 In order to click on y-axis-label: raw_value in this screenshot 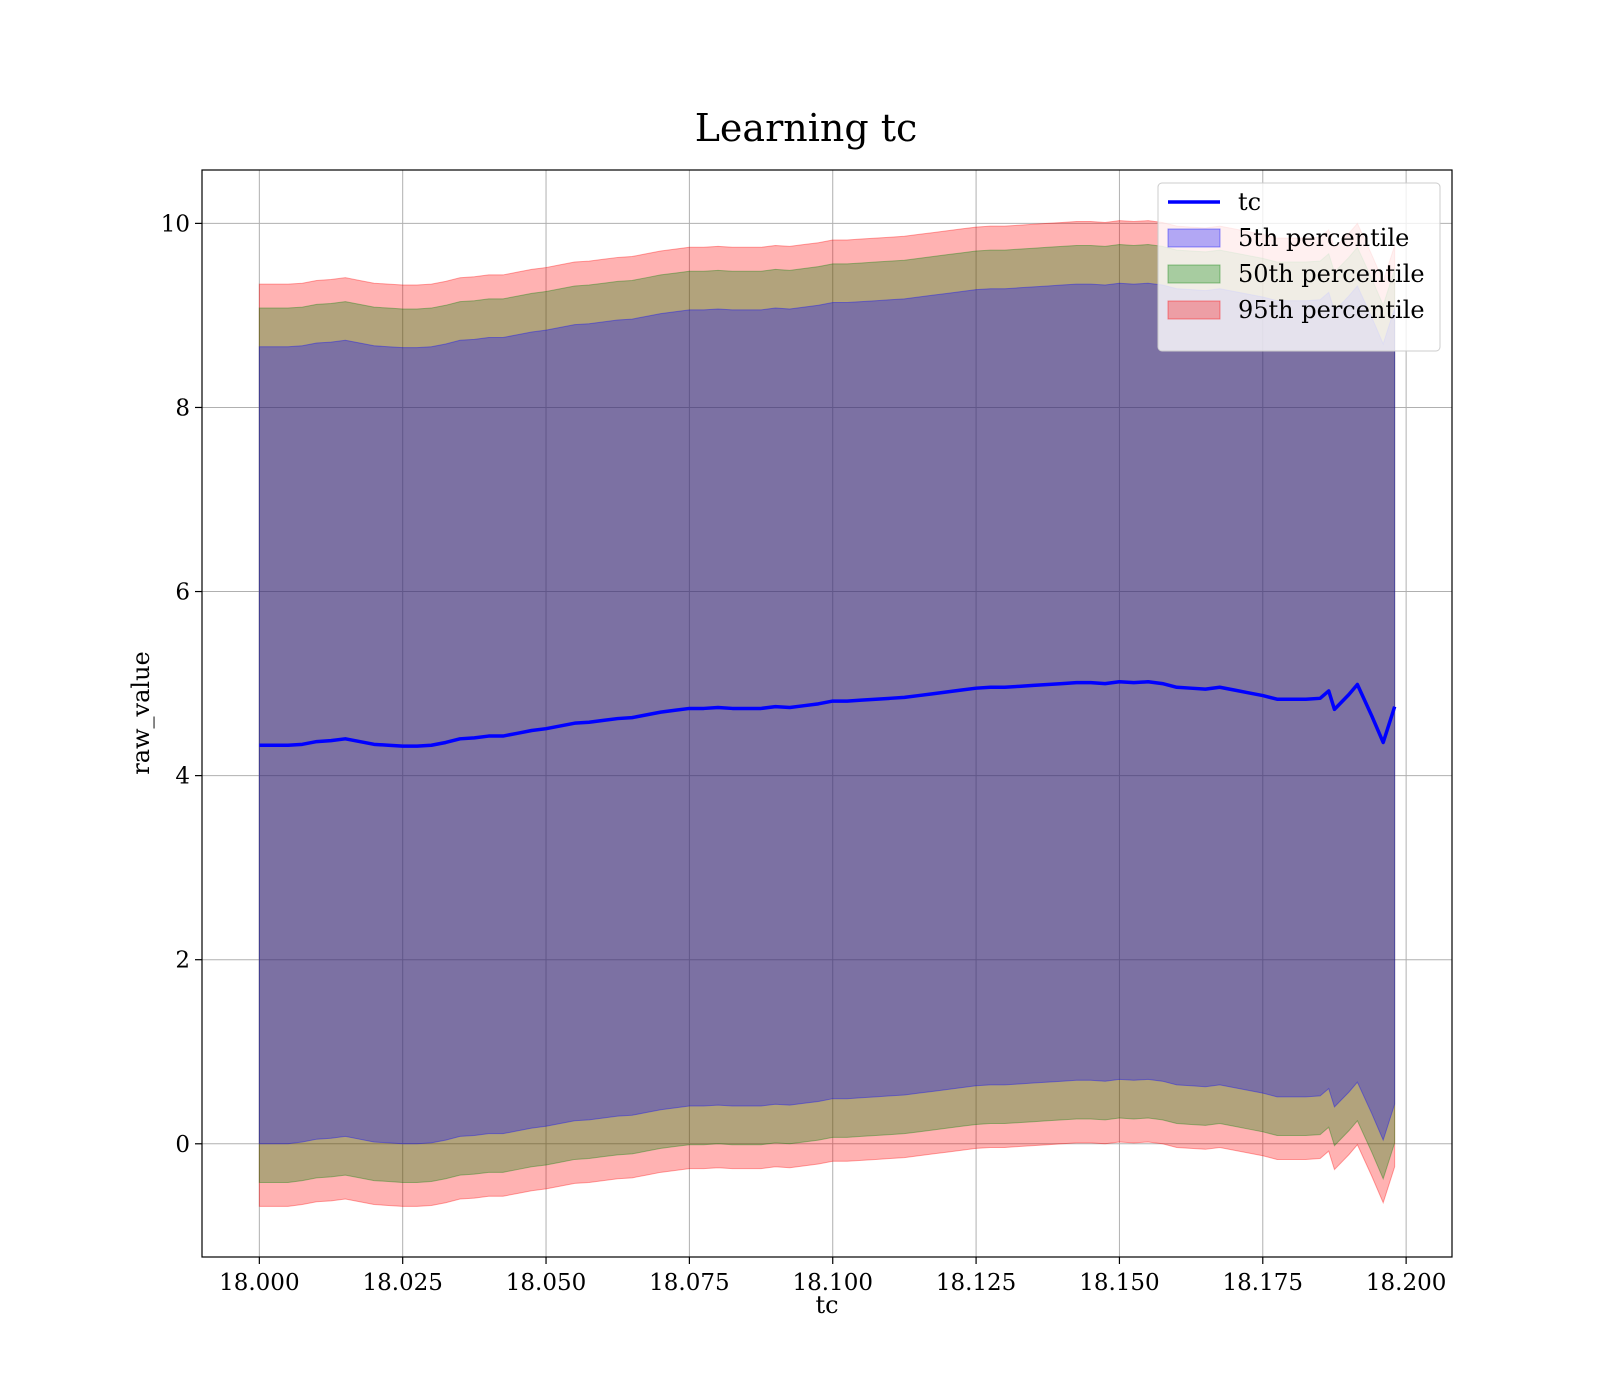, I will do `click(141, 713)`.